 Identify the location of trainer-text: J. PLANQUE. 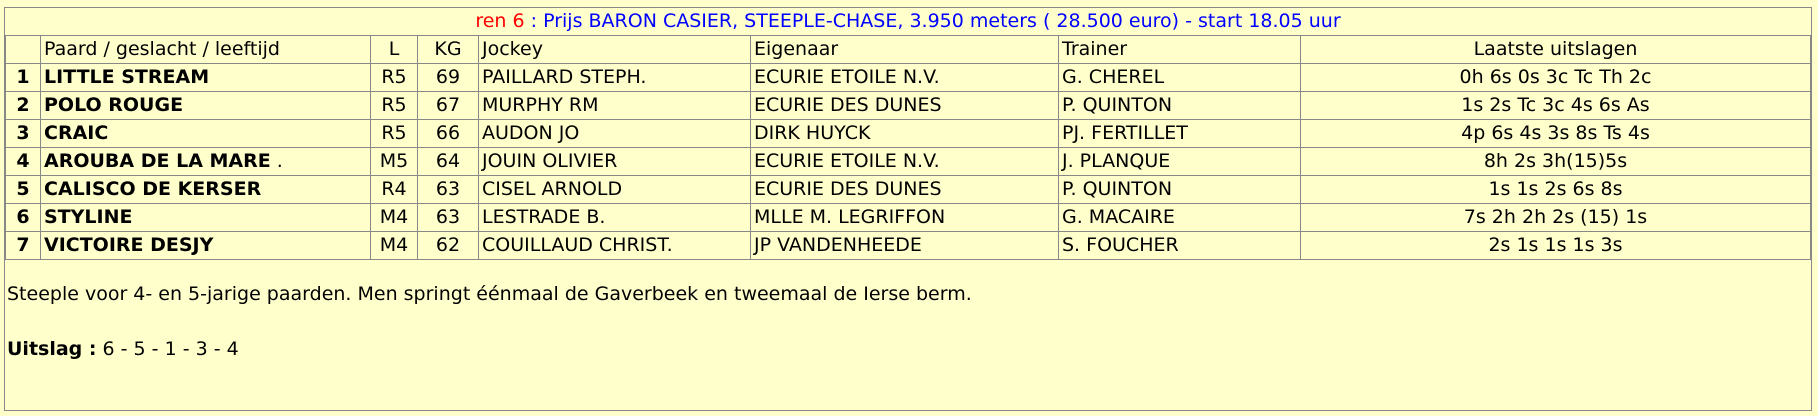
(1116, 161).